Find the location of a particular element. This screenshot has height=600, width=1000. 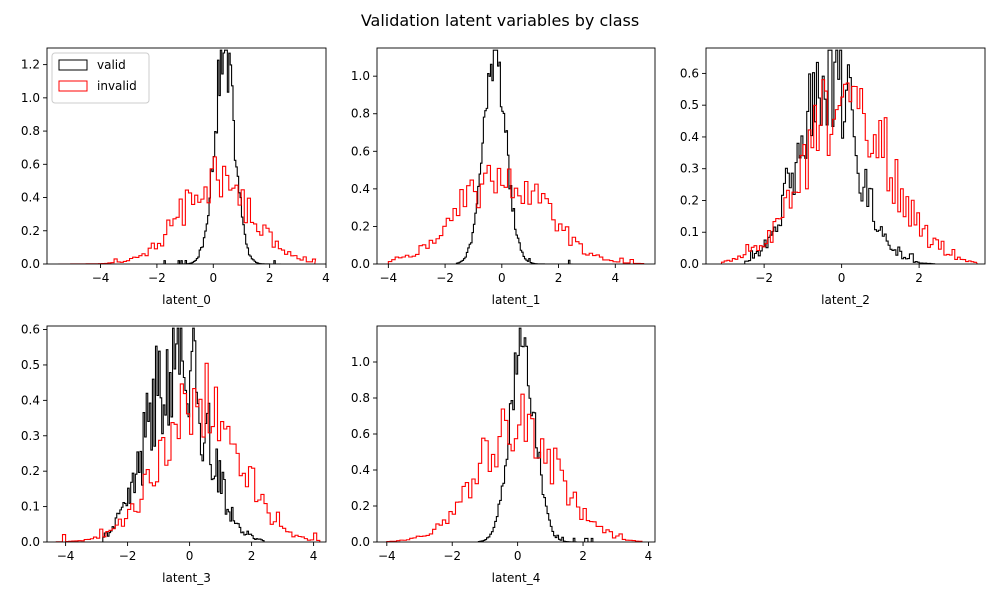

legend-label-valid: valid is located at coordinates (111, 65).